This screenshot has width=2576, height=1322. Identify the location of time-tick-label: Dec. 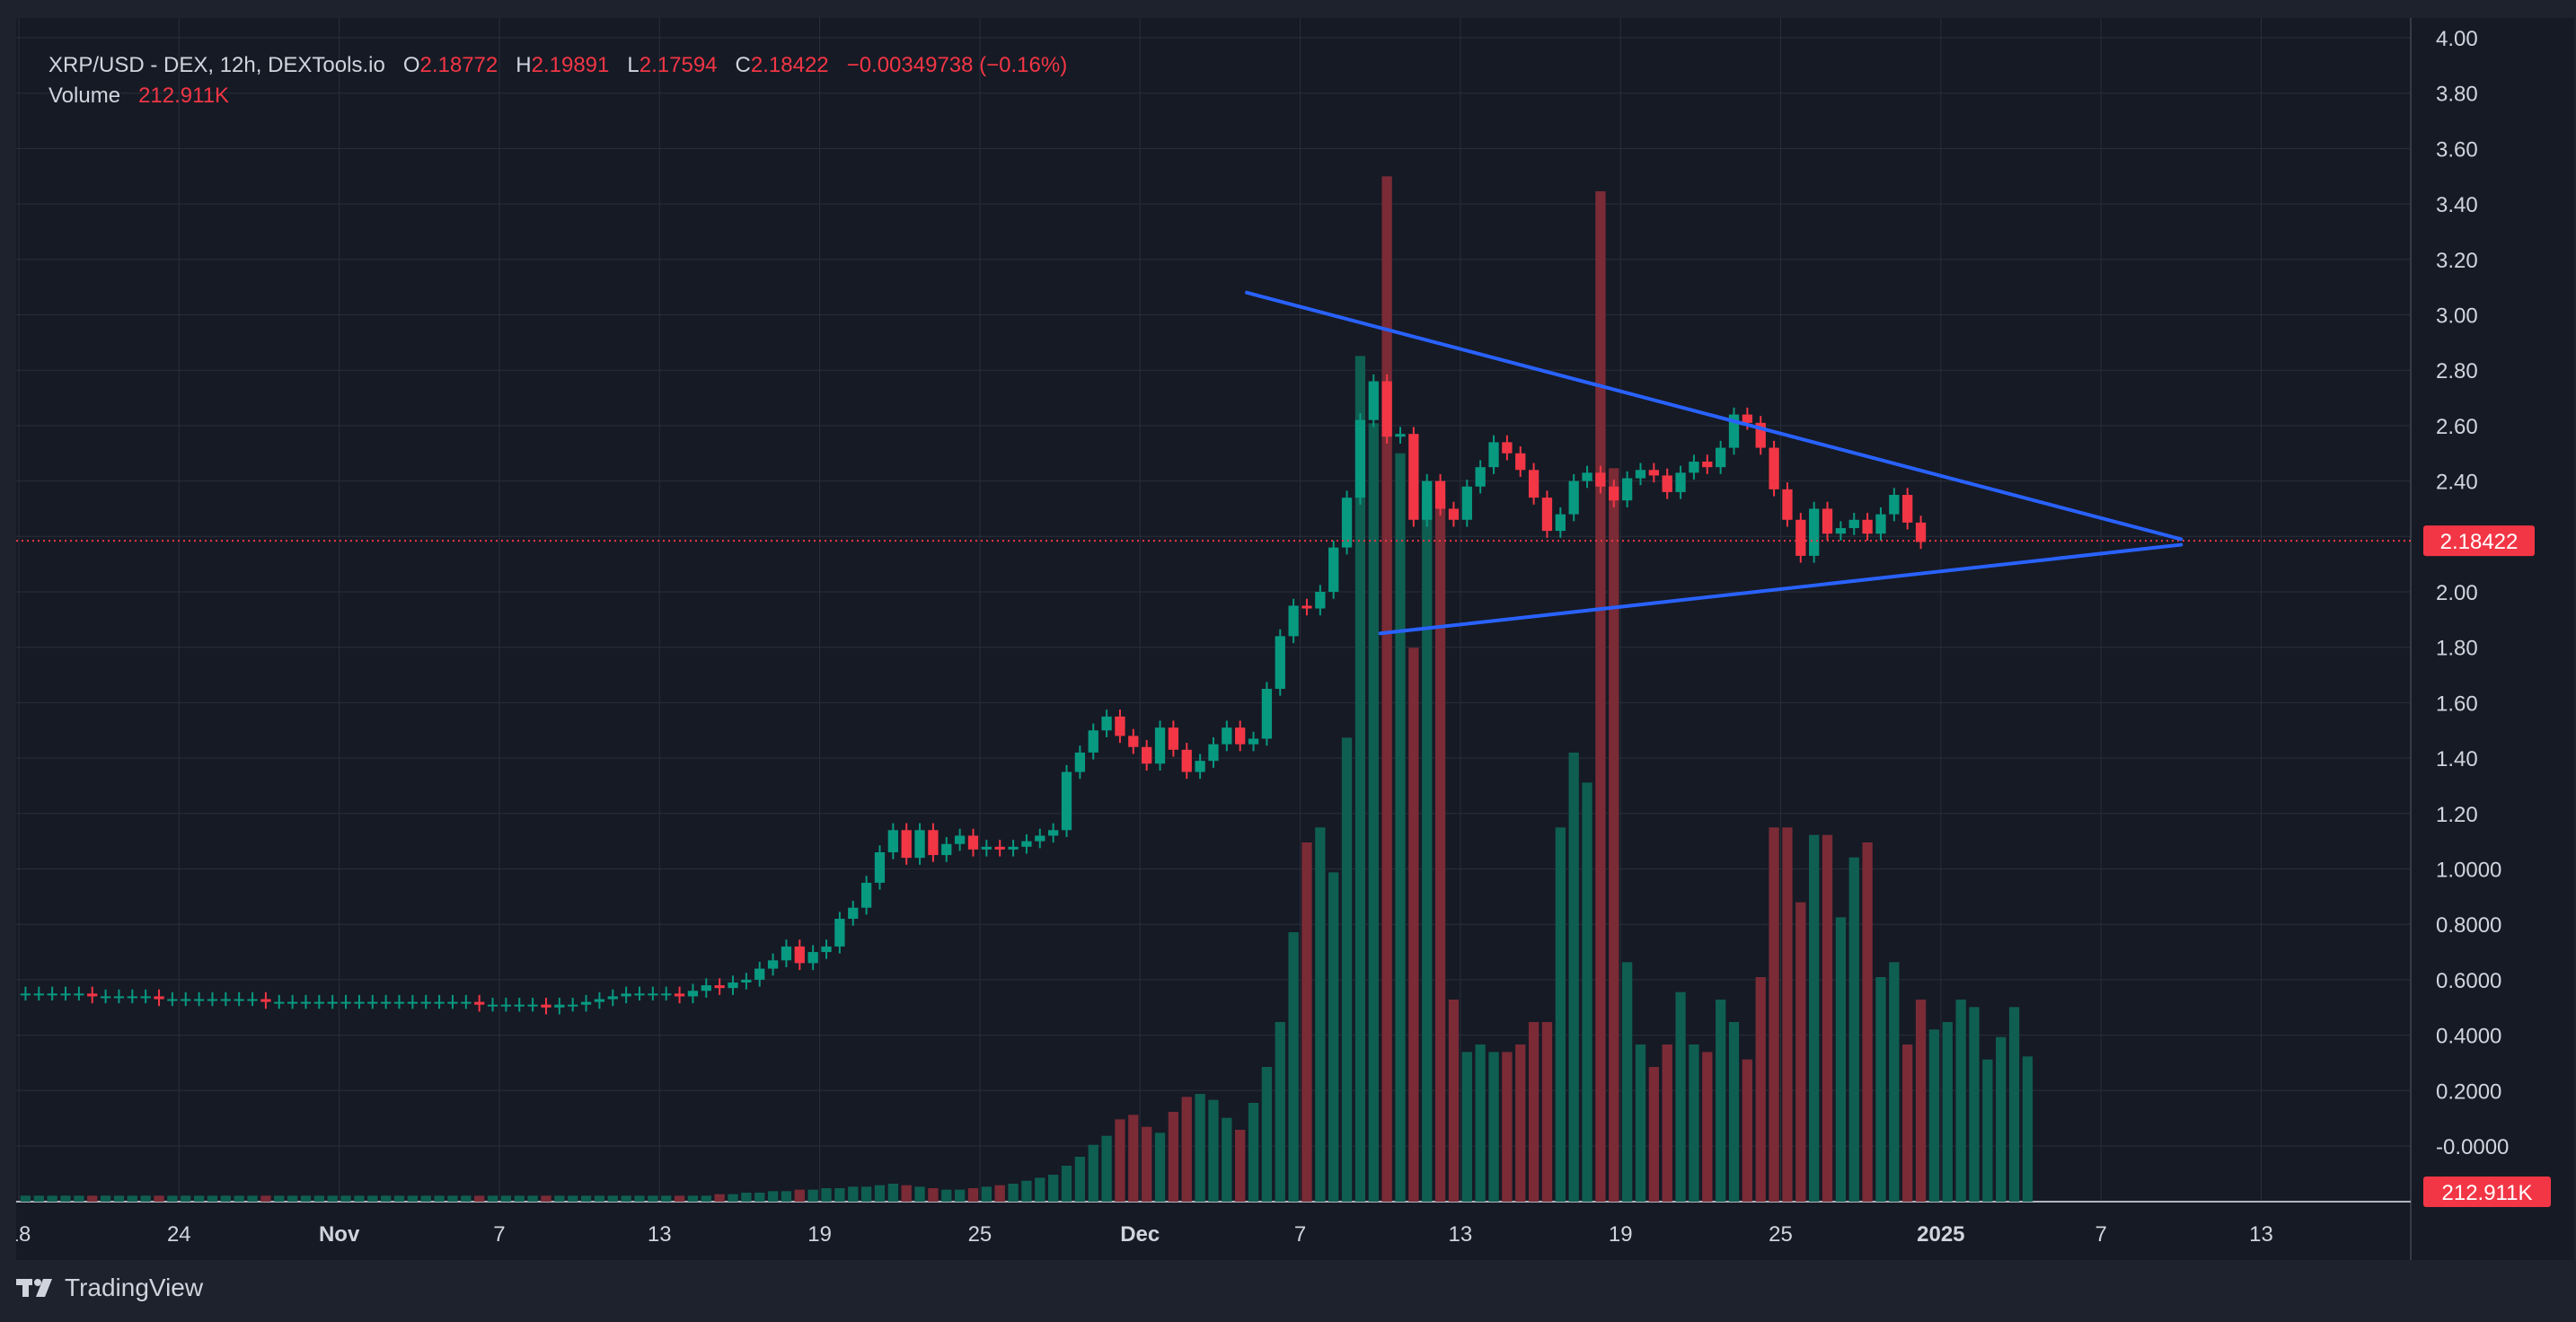
(1140, 1234).